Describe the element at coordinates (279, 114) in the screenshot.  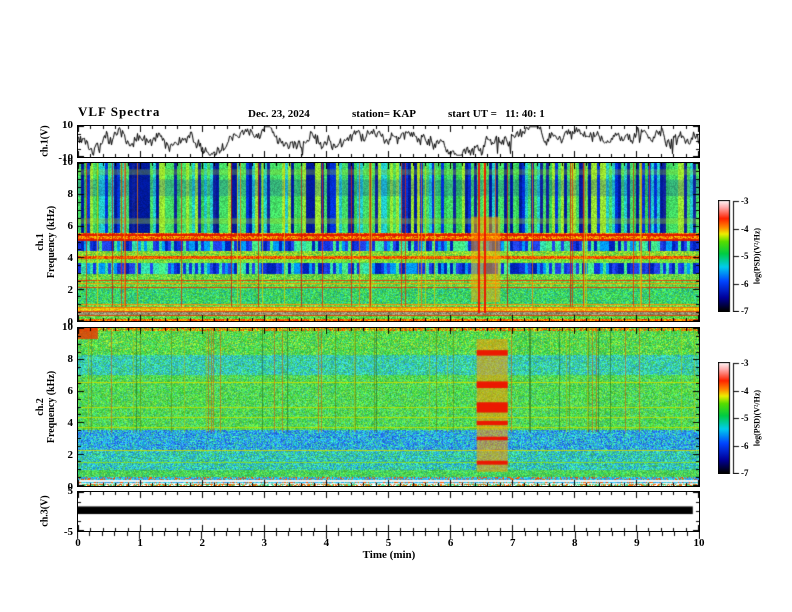
I see `plot-date: Dec. 23, 2024` at that location.